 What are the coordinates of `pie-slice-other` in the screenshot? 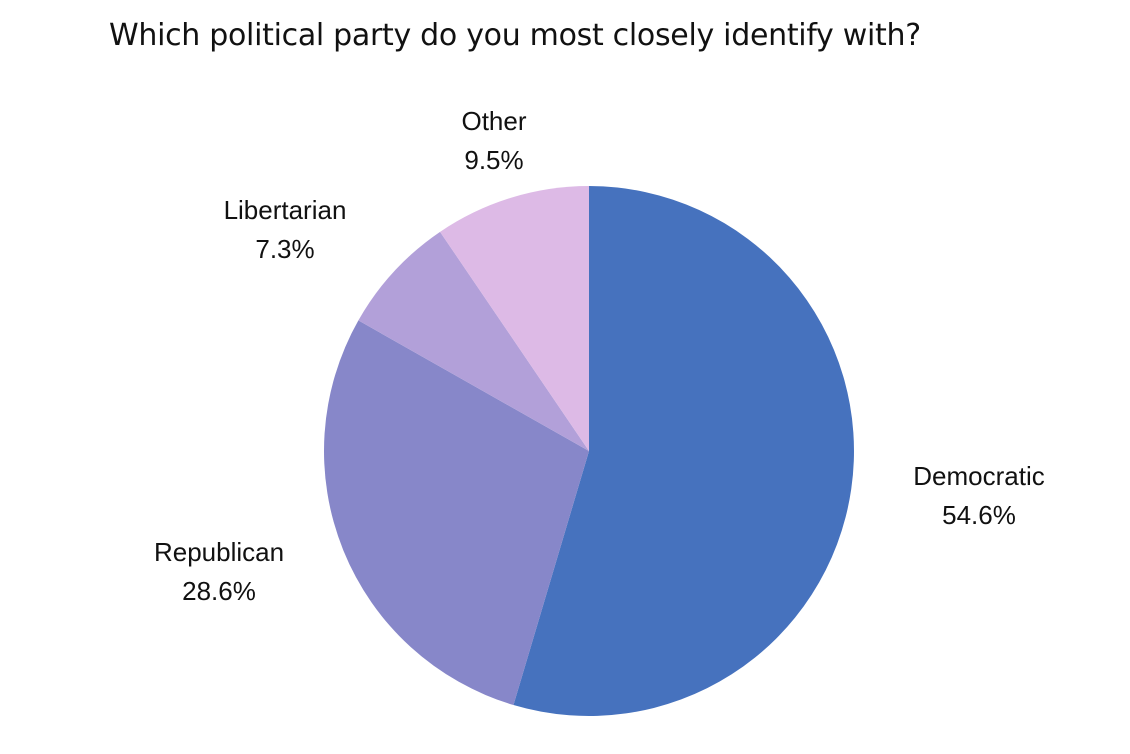 It's located at (514, 318).